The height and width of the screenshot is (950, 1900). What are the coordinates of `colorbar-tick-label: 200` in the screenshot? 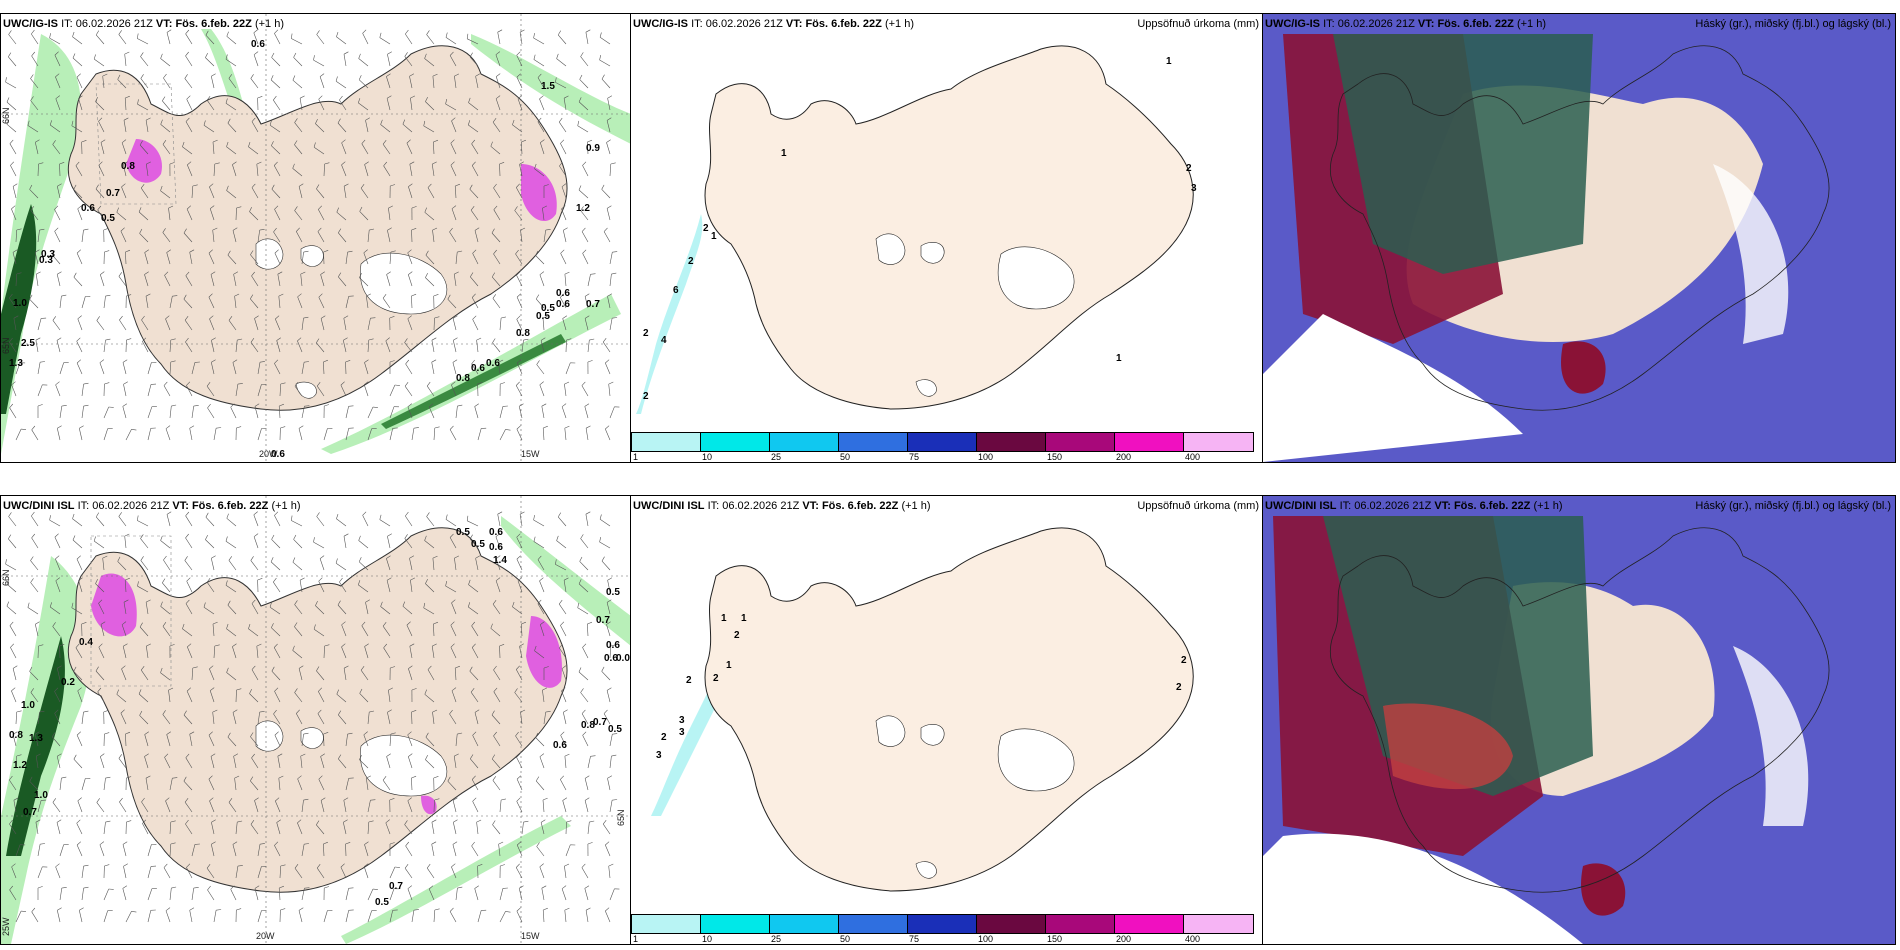 It's located at (1124, 939).